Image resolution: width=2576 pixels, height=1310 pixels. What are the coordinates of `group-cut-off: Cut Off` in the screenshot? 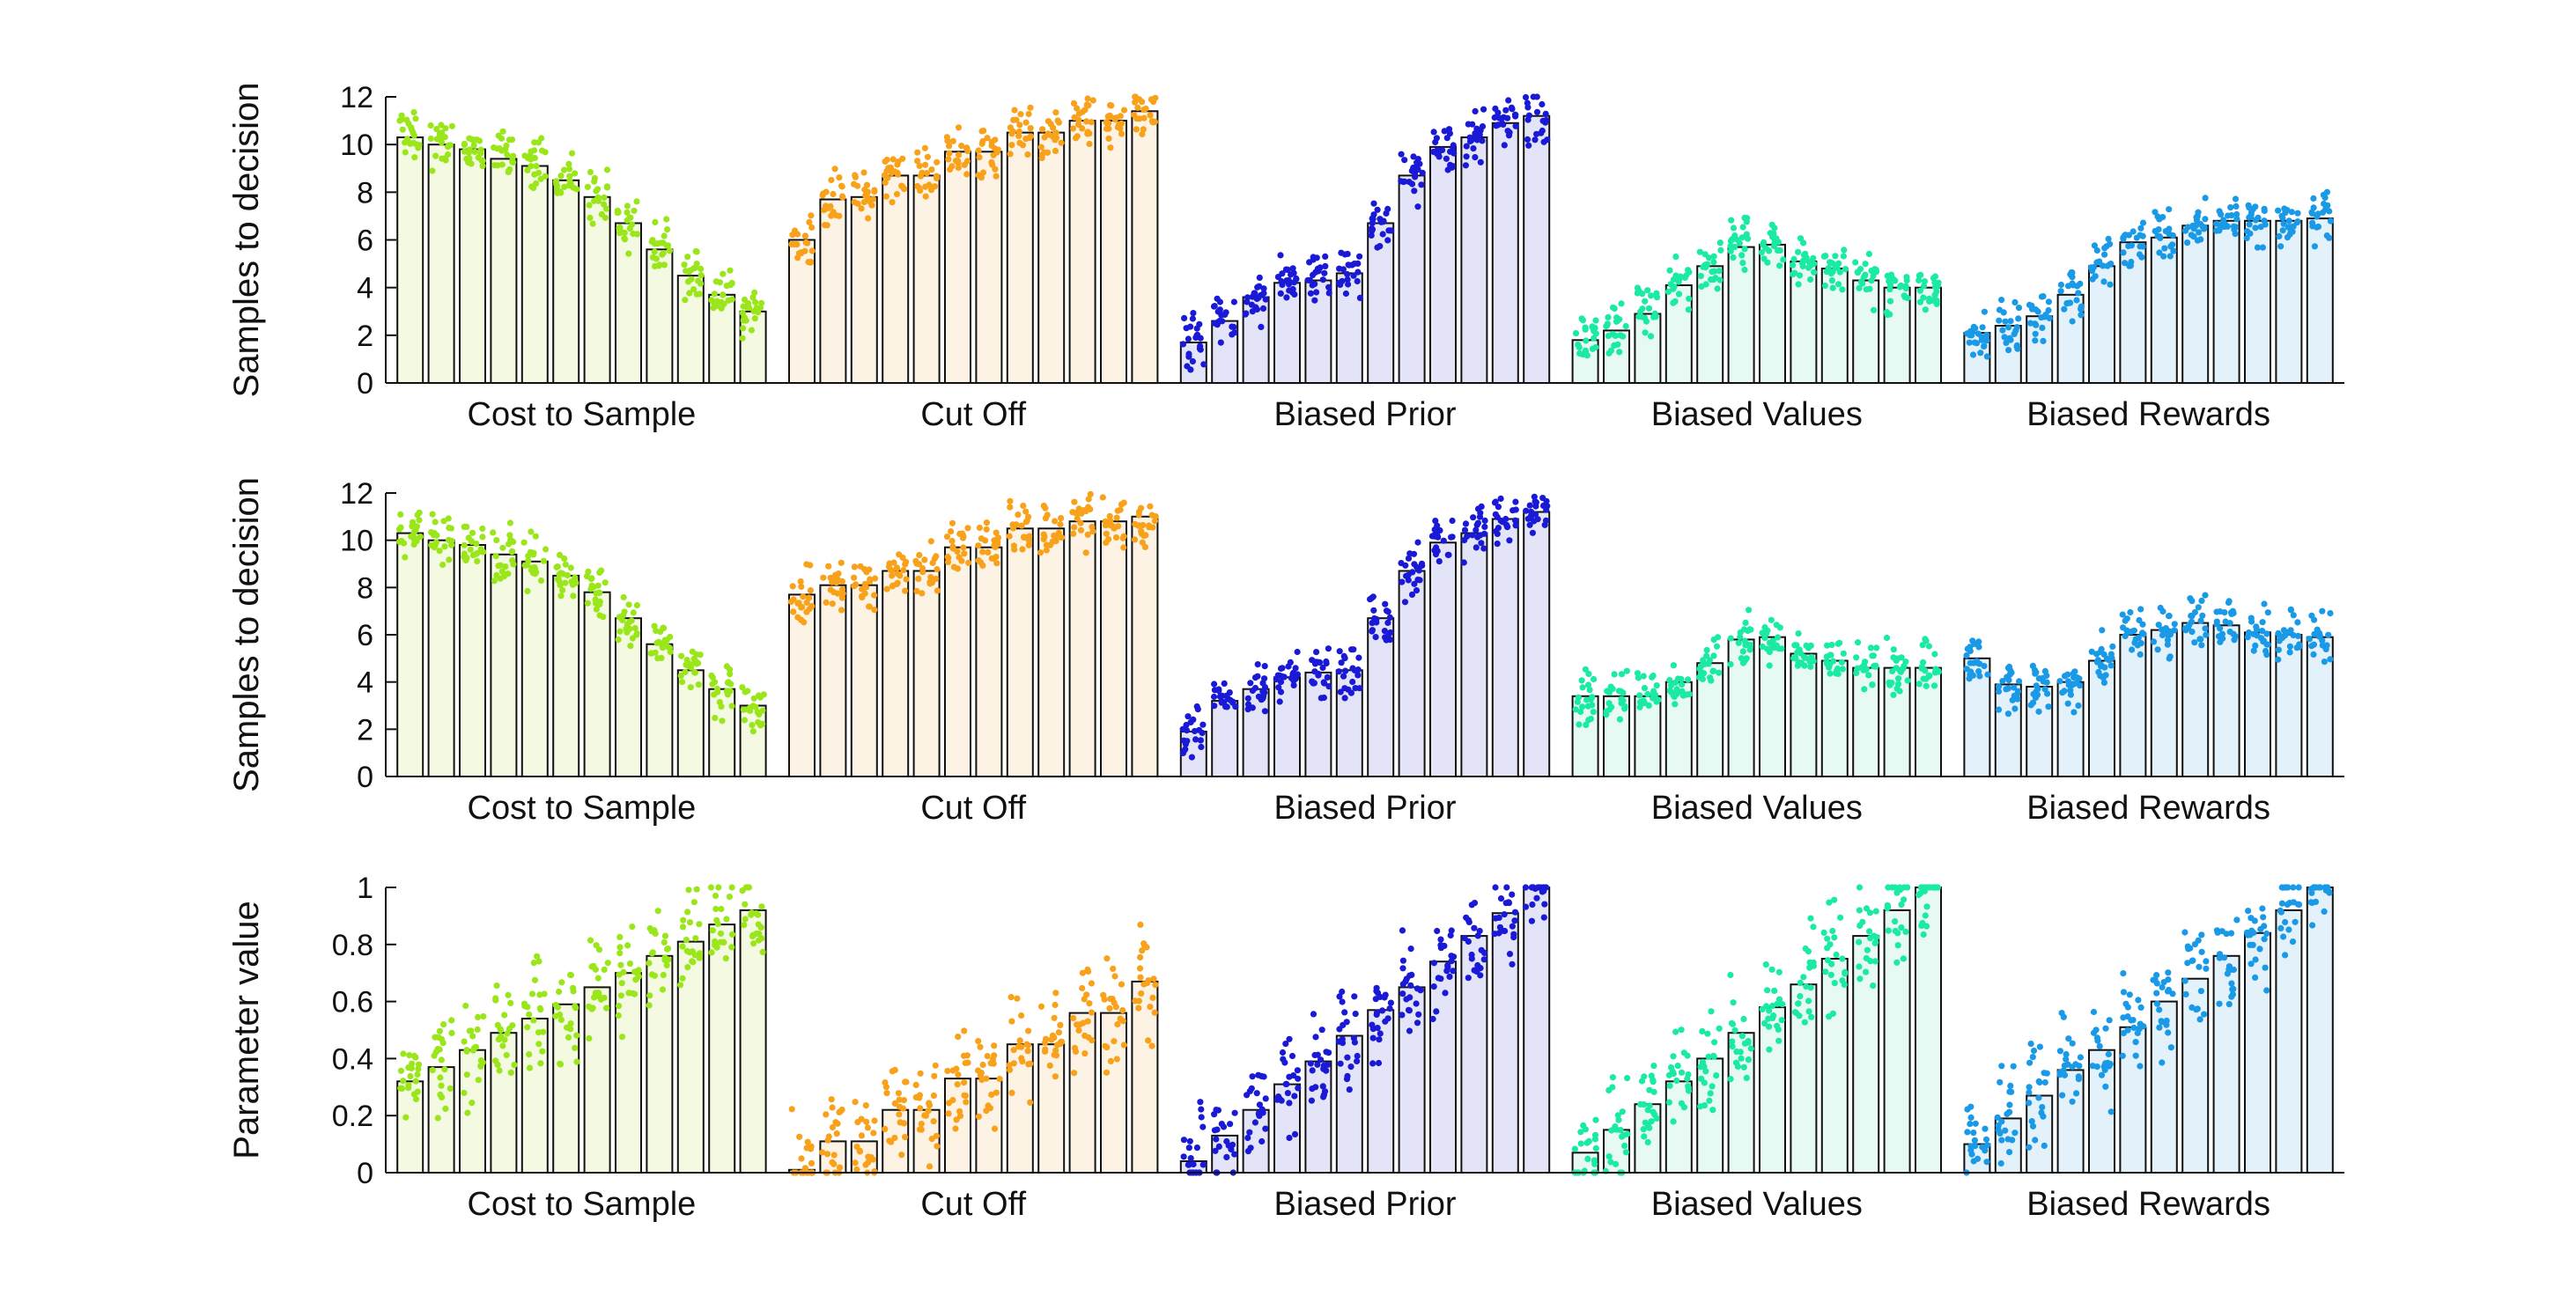 It's located at (973, 658).